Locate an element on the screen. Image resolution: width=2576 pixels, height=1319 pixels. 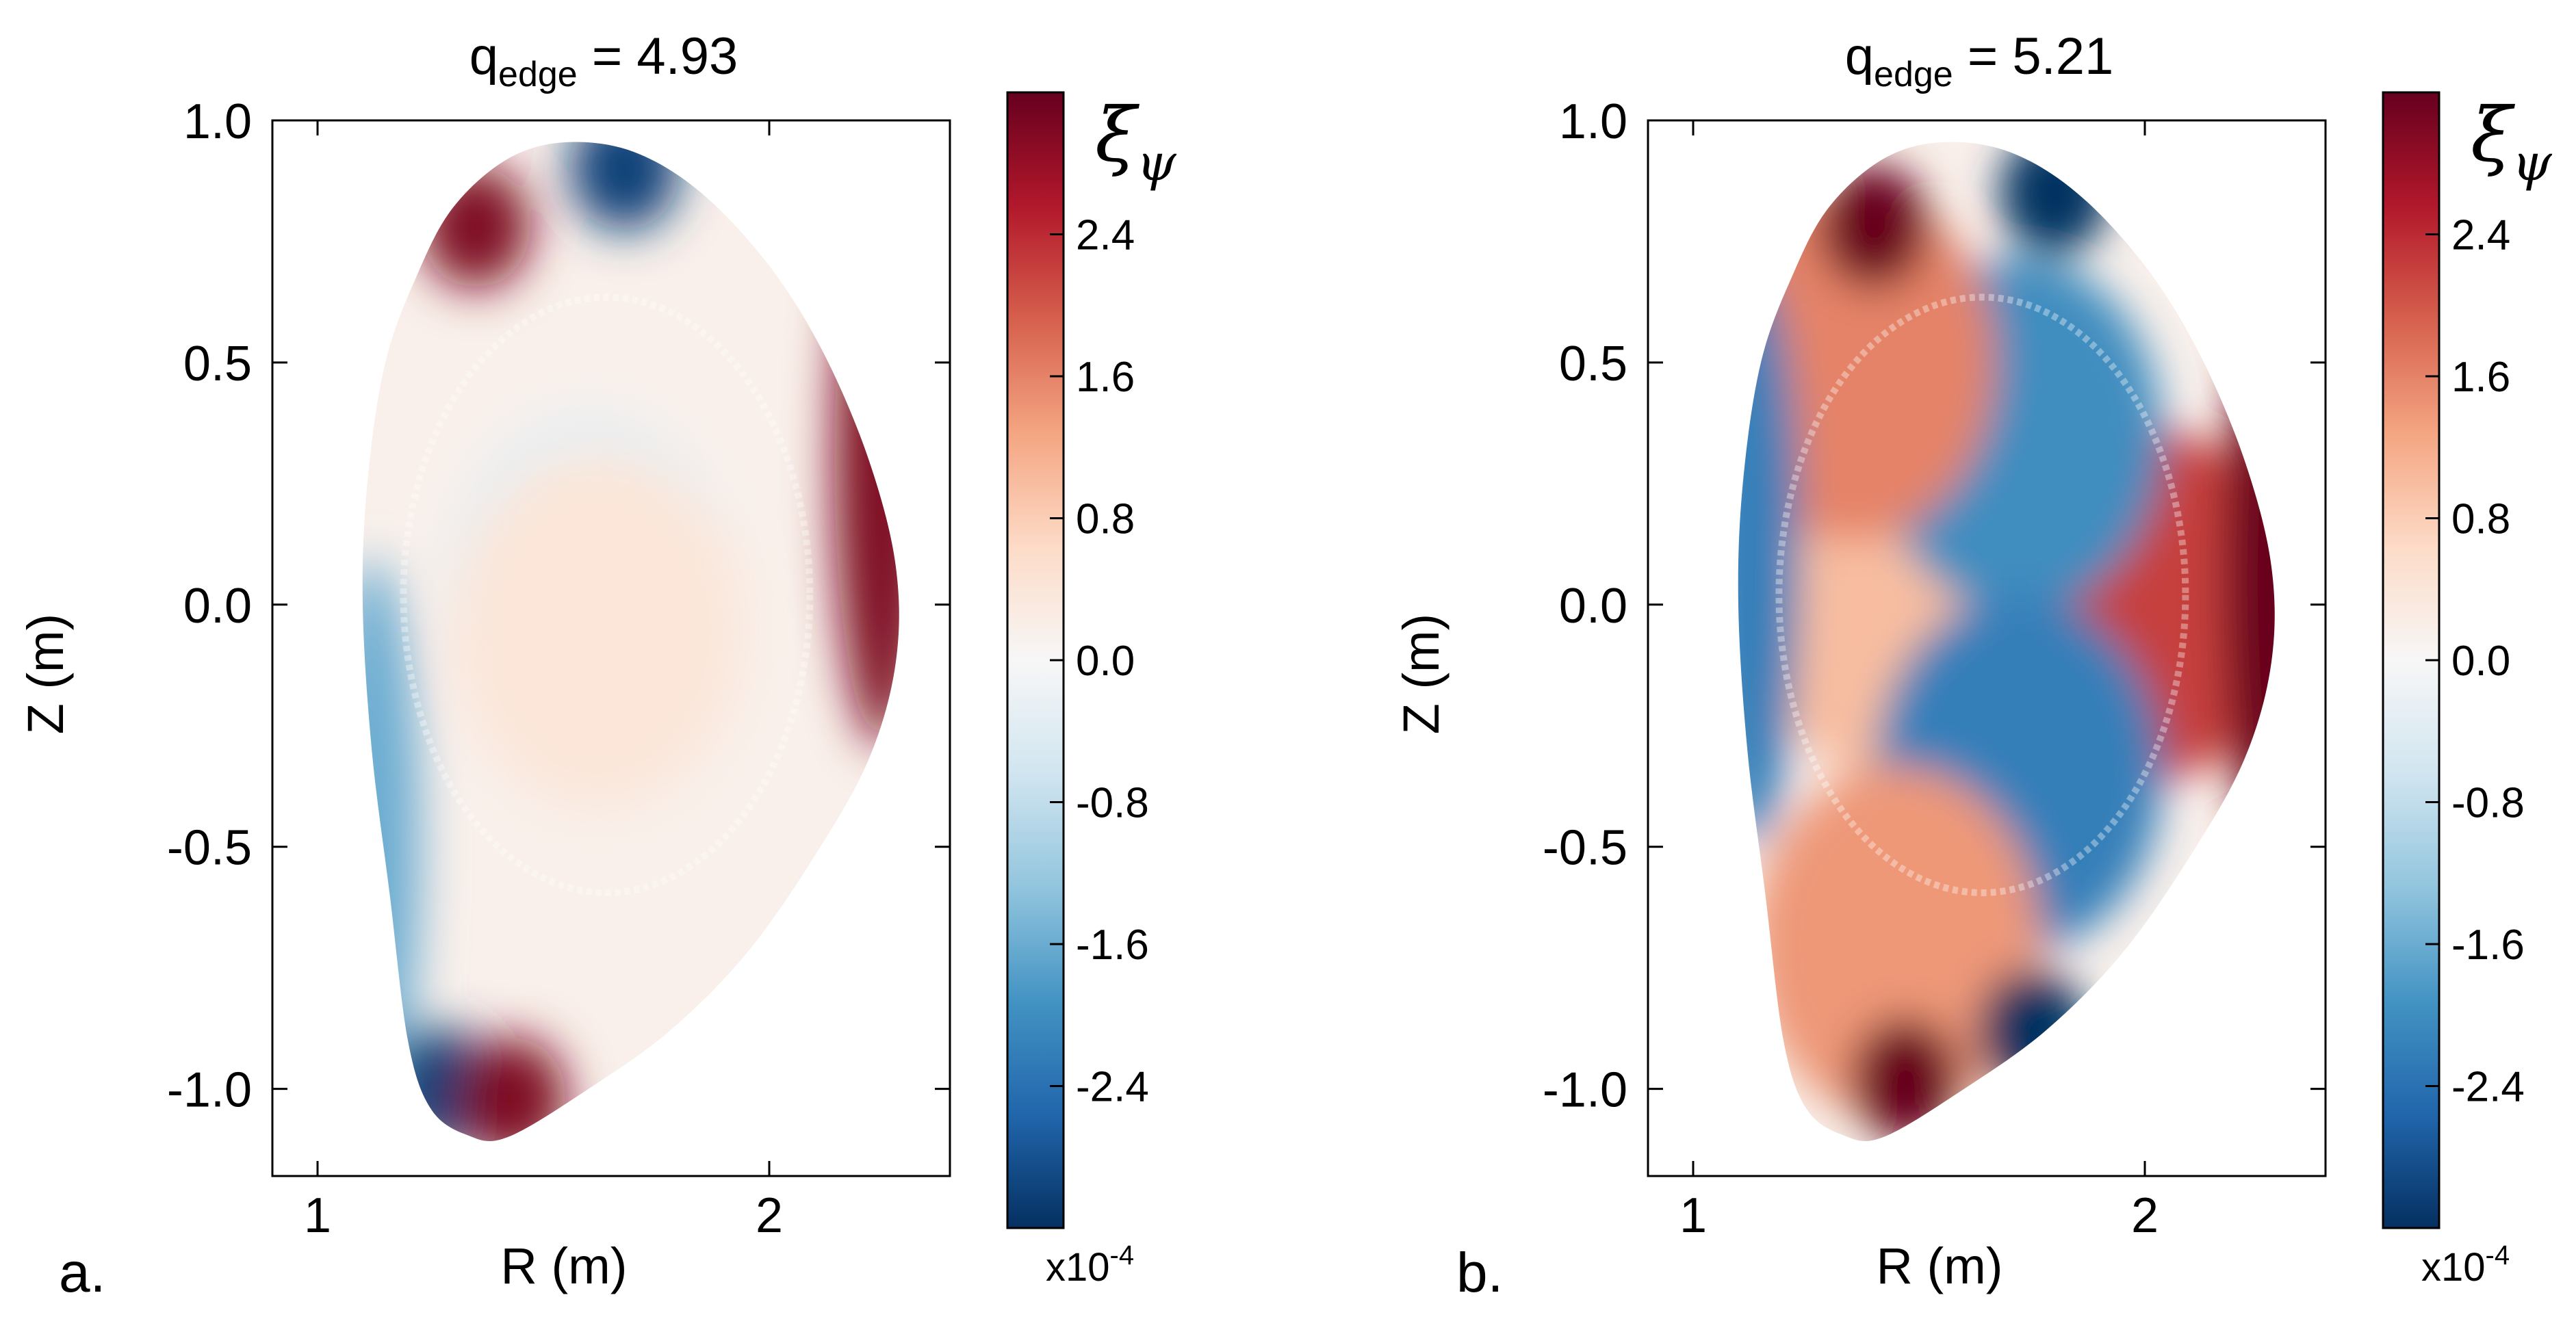
panel-a-ytick-label: 0.0 is located at coordinates (217, 607).